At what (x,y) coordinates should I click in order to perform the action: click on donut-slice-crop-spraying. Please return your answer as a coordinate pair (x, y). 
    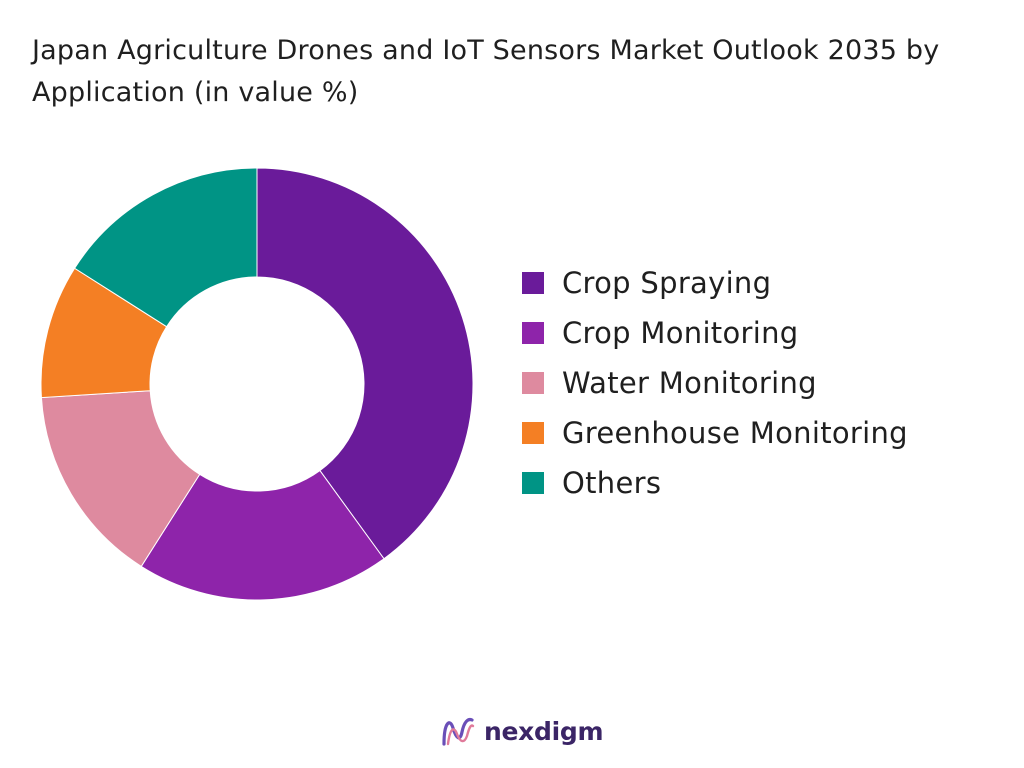
    Looking at the image, I should click on (365, 363).